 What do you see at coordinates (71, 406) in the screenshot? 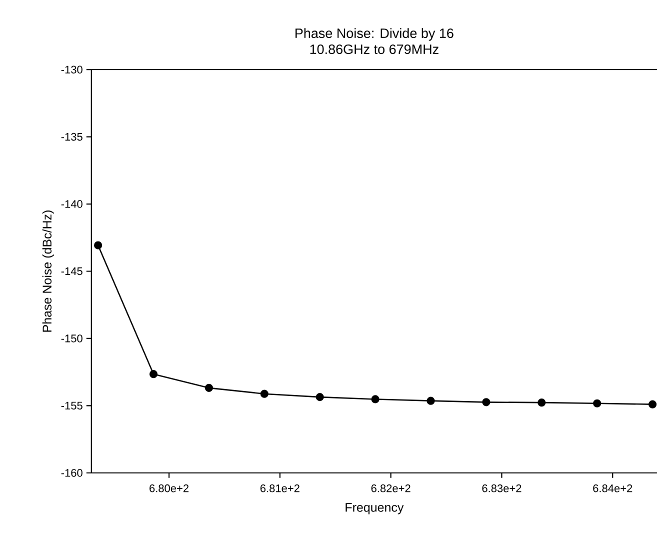
I see `y-tick-label: -155` at bounding box center [71, 406].